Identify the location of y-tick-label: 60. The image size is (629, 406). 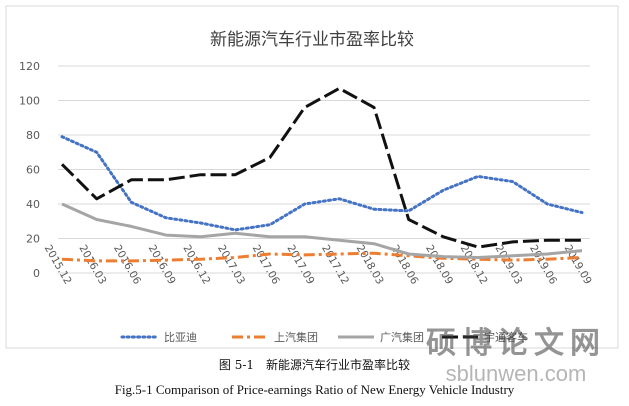
(33, 170).